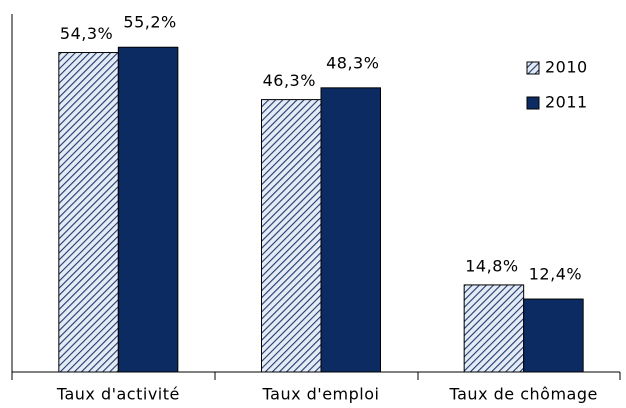  I want to click on data-label: 55,2%, so click(149, 22).